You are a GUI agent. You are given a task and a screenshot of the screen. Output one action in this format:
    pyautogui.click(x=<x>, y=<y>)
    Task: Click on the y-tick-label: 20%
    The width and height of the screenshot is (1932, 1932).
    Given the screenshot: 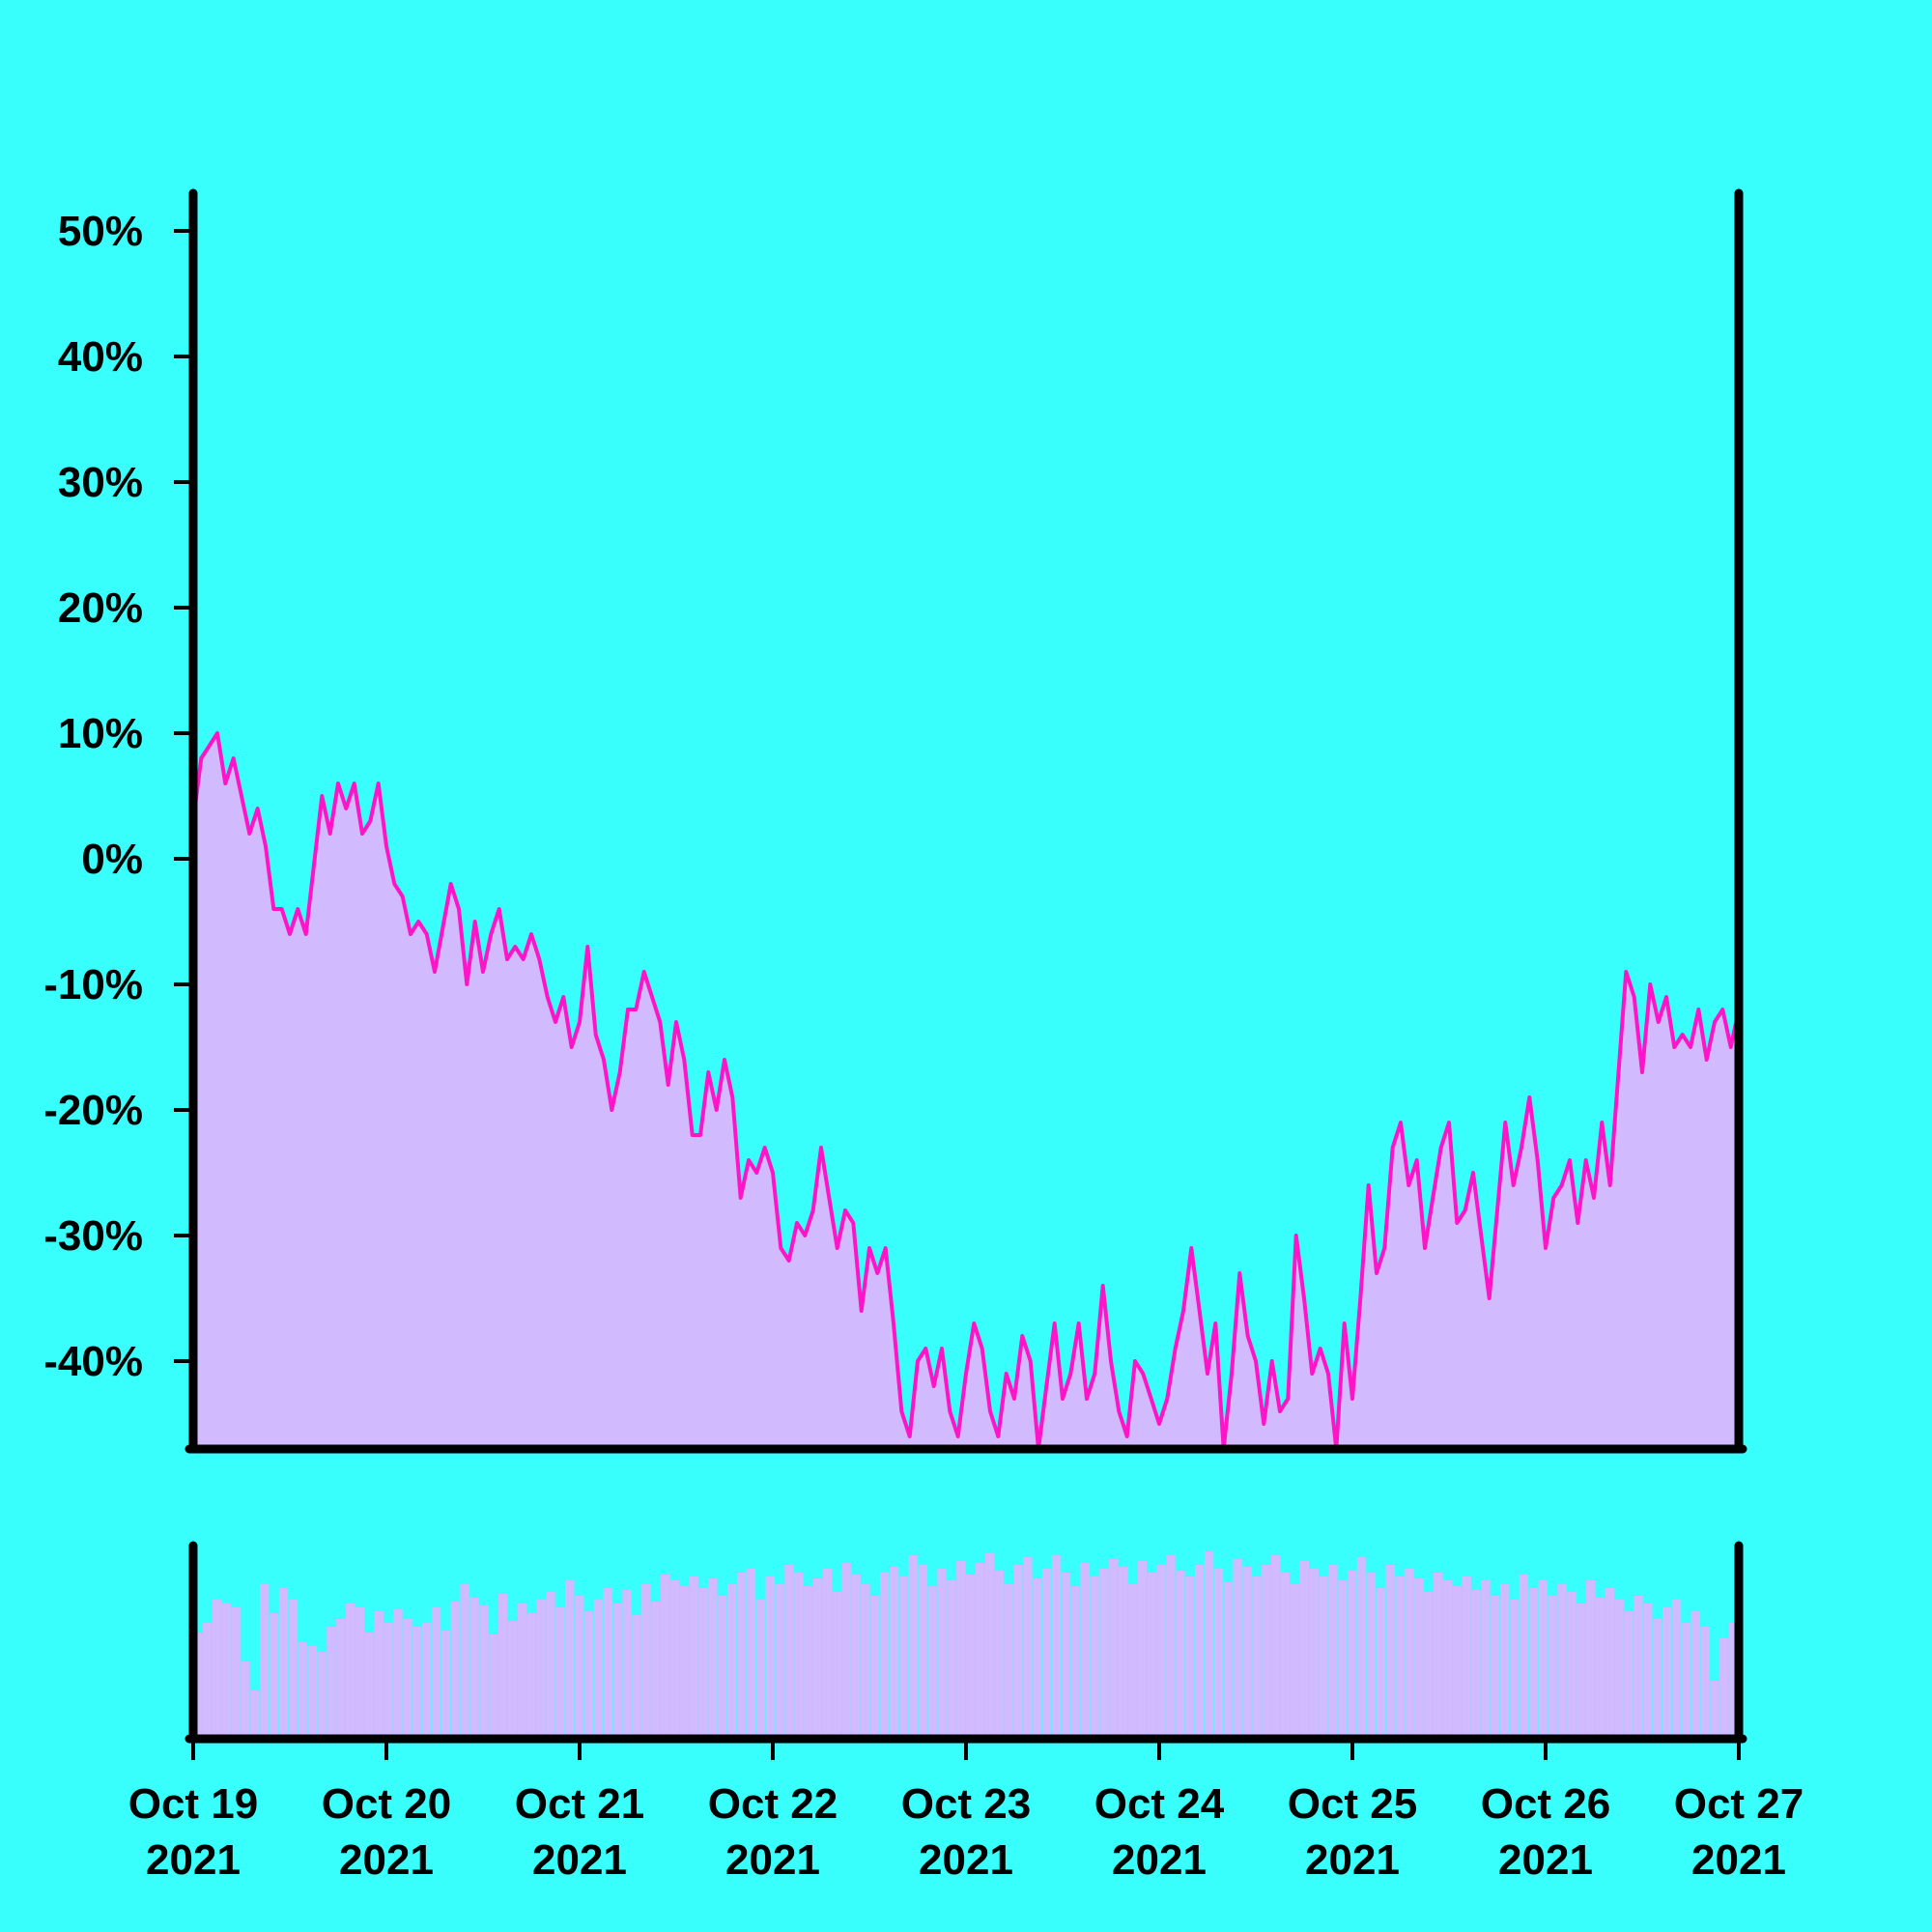 What is the action you would take?
    pyautogui.click(x=100, y=608)
    